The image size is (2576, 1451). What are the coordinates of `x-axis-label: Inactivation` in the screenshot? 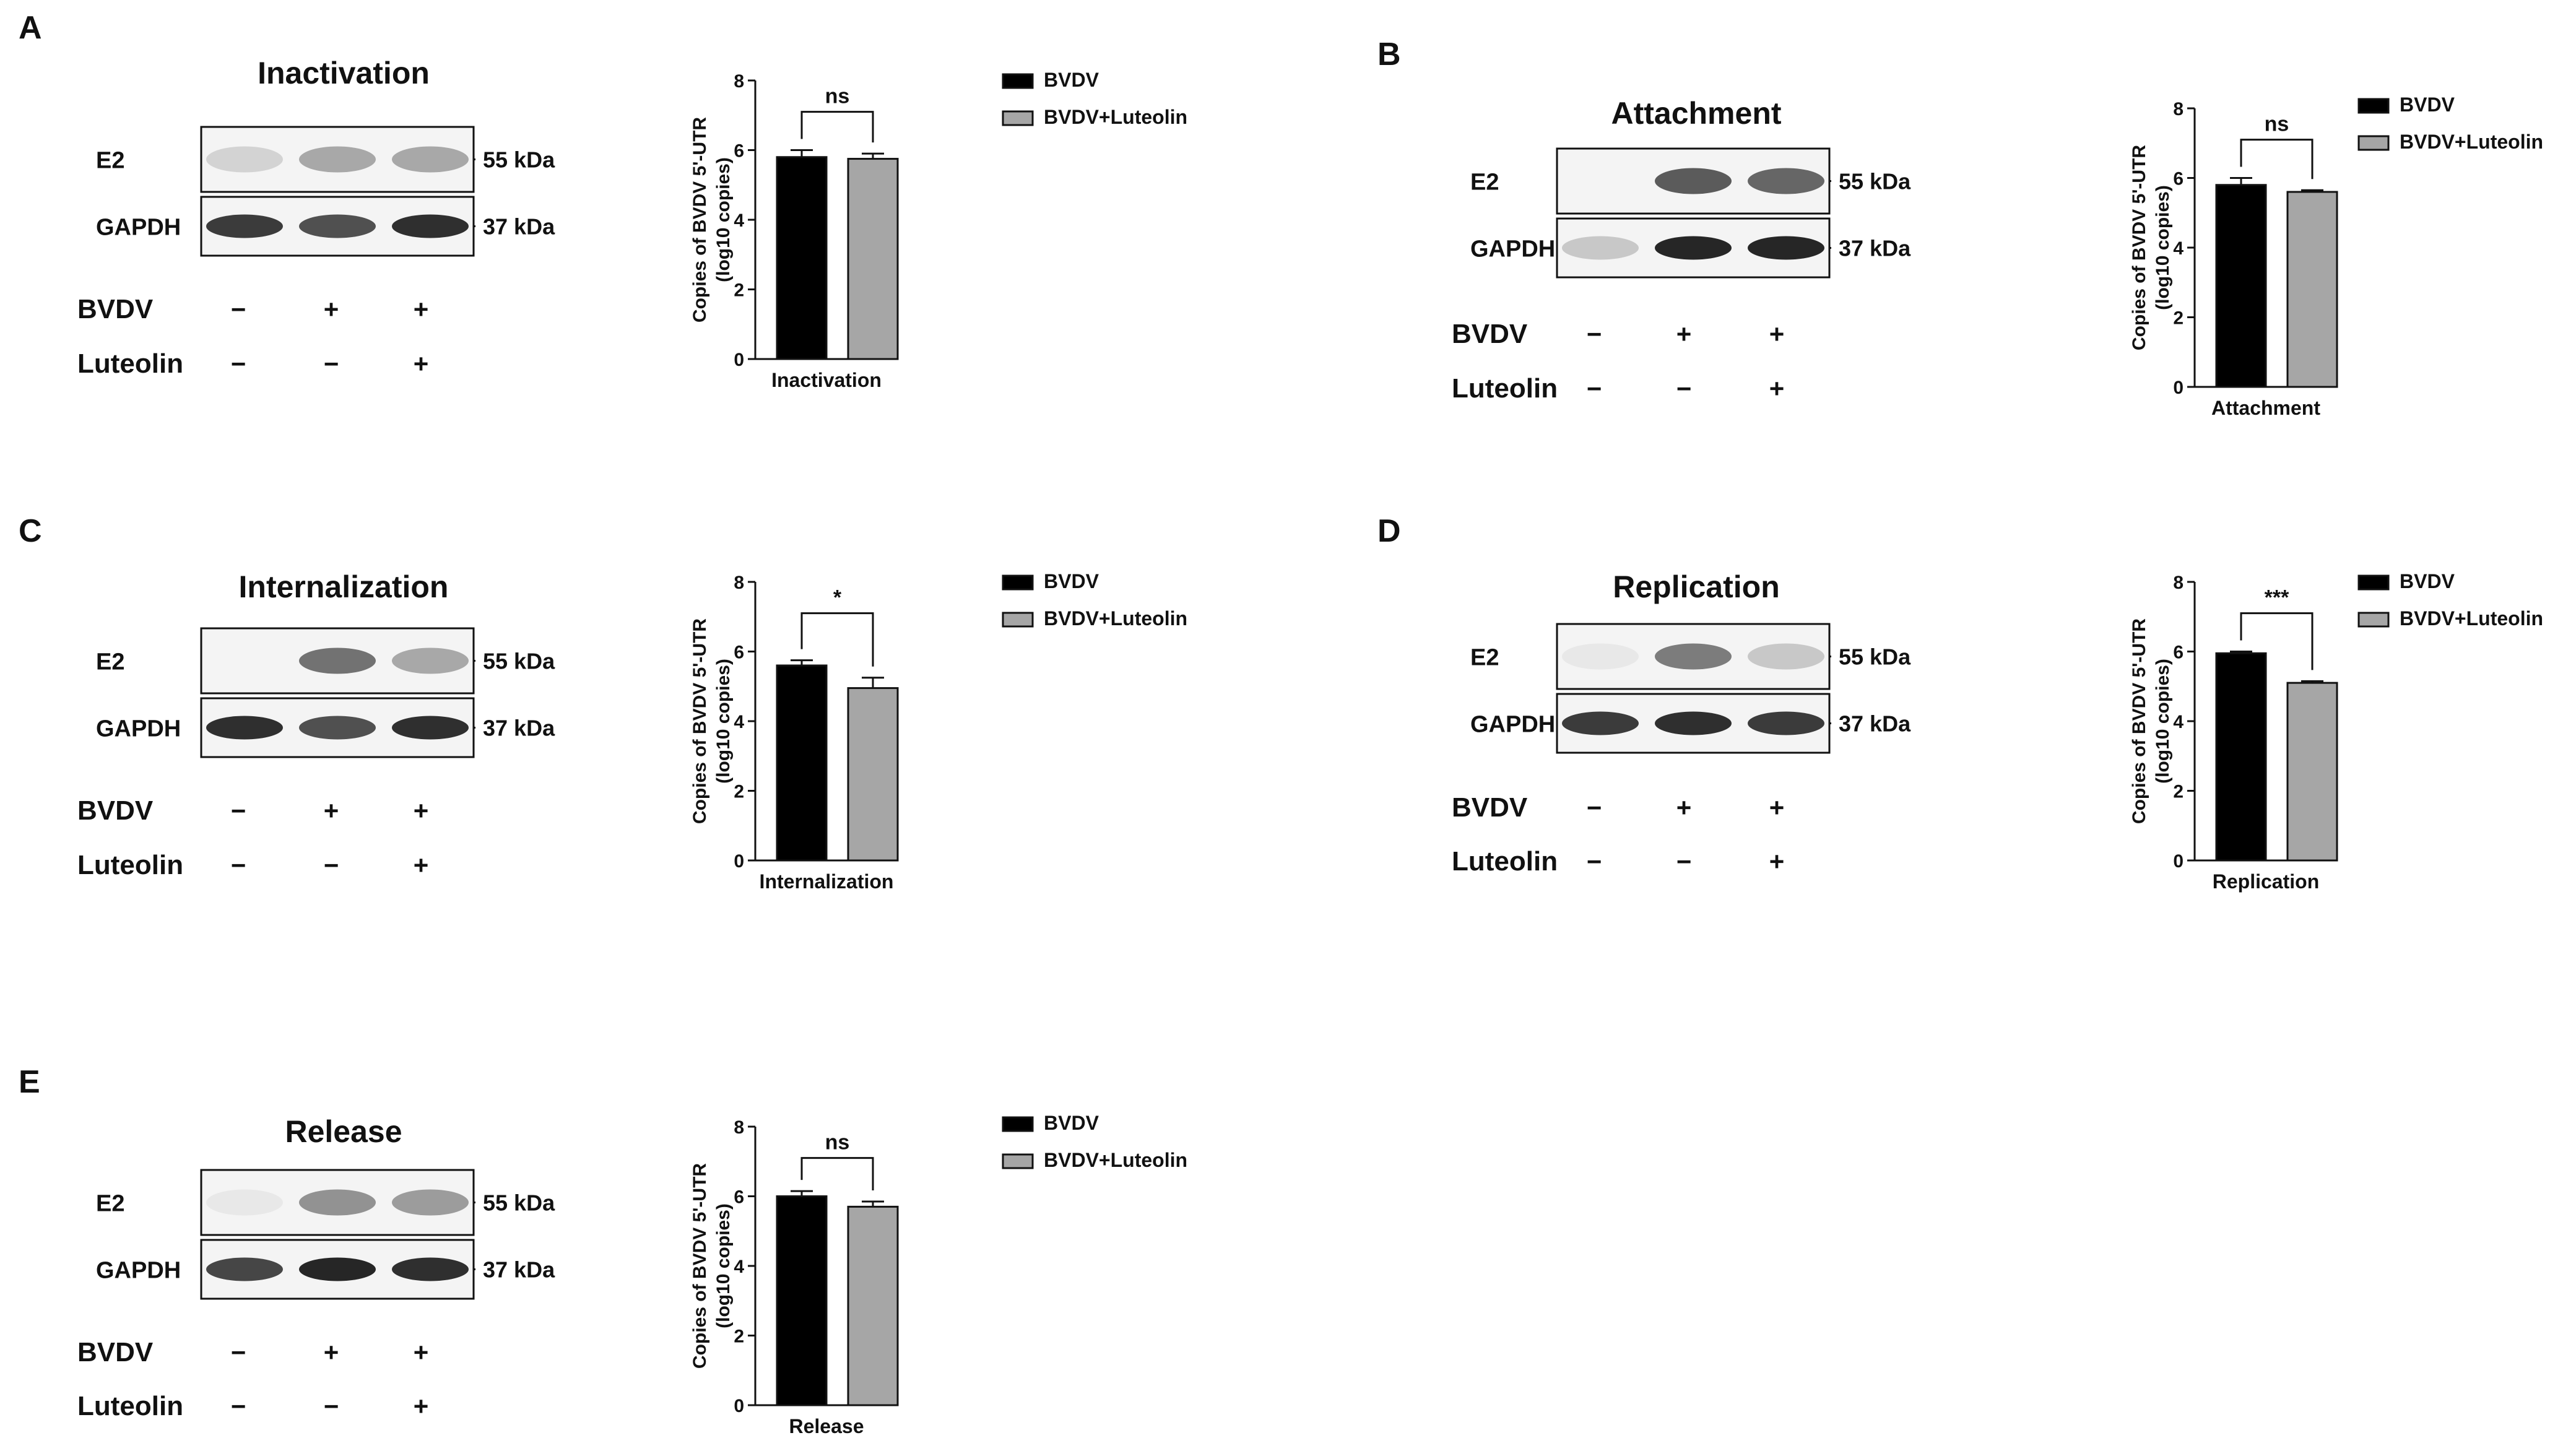 It's located at (826, 380).